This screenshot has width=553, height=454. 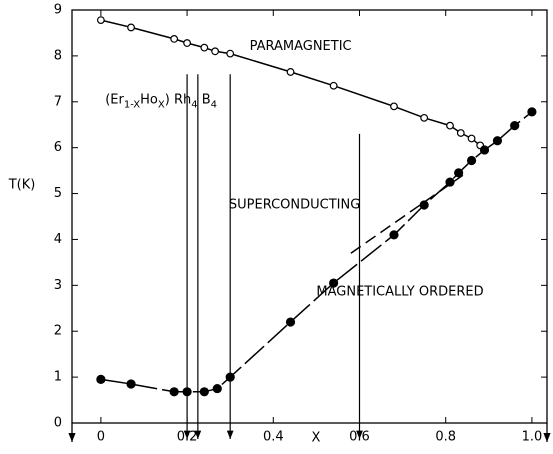 I want to click on extrapolation-line, so click(x=407, y=214).